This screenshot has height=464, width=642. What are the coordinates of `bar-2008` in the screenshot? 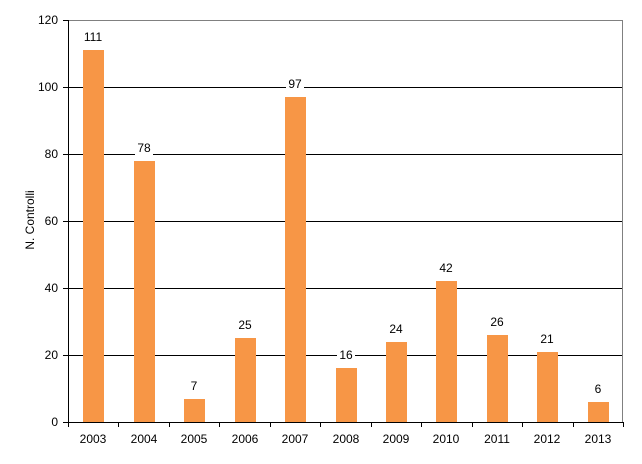 It's located at (346, 395).